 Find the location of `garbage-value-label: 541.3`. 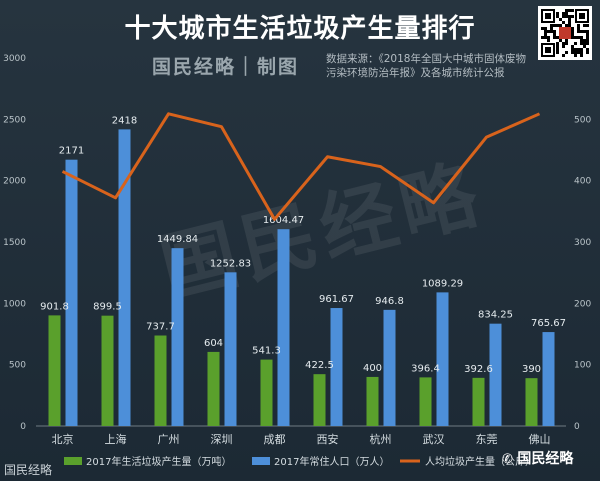

garbage-value-label: 541.3 is located at coordinates (266, 351).